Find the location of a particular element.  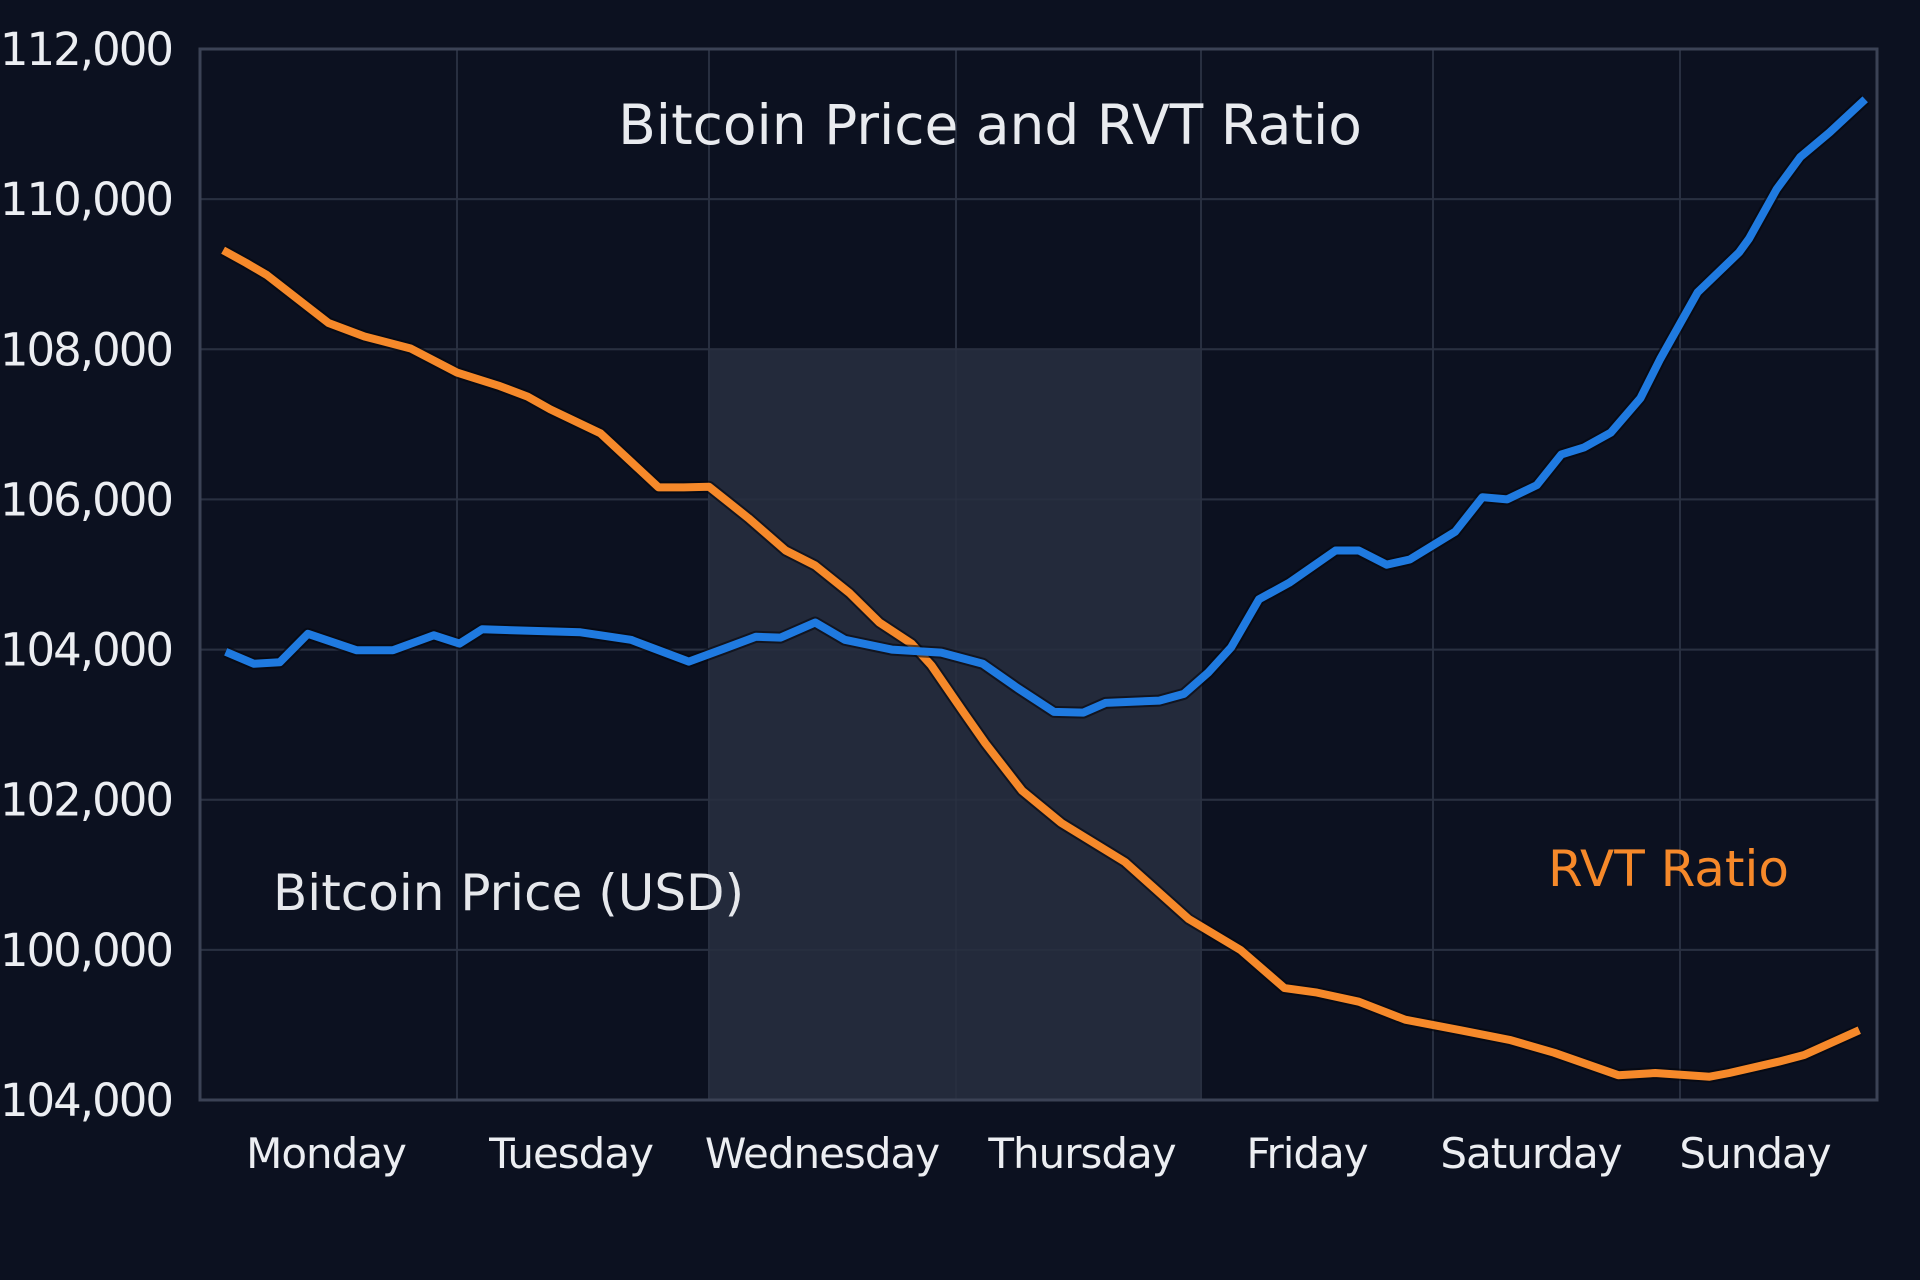

y-tick-label: 110,000 is located at coordinates (86, 199).